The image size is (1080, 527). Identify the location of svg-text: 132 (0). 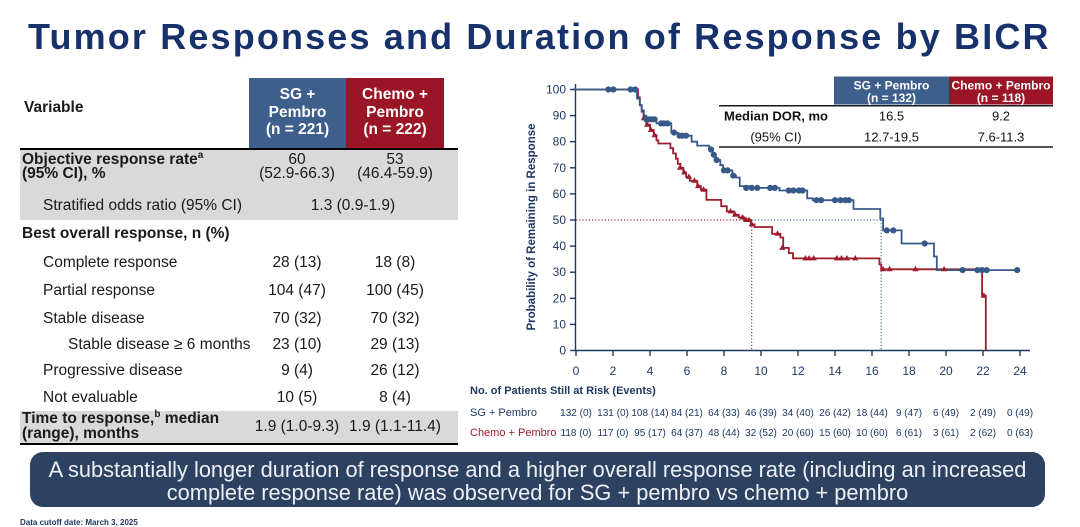
(576, 413).